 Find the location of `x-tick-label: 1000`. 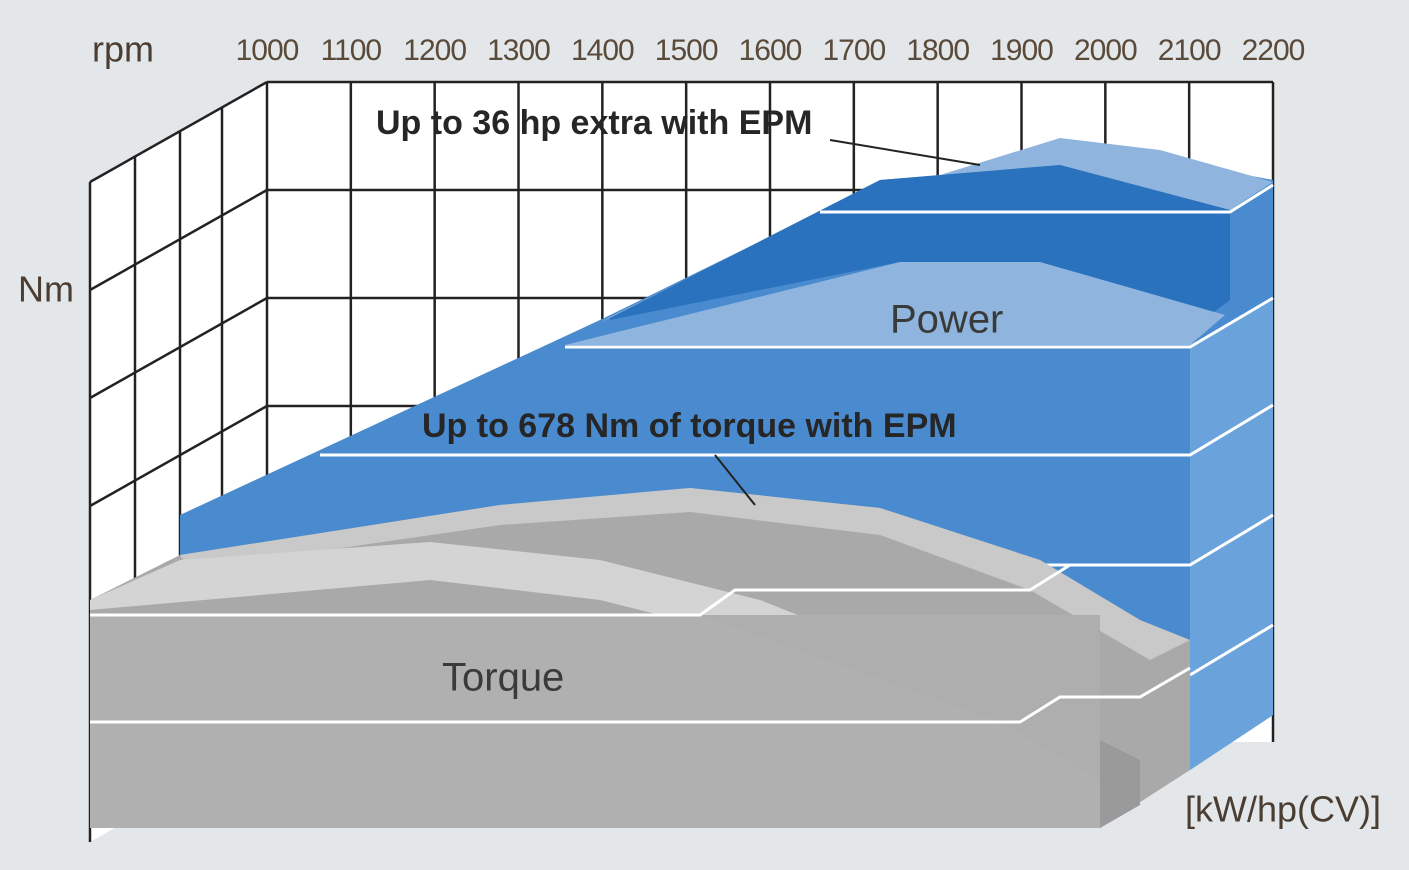

x-tick-label: 1000 is located at coordinates (267, 50).